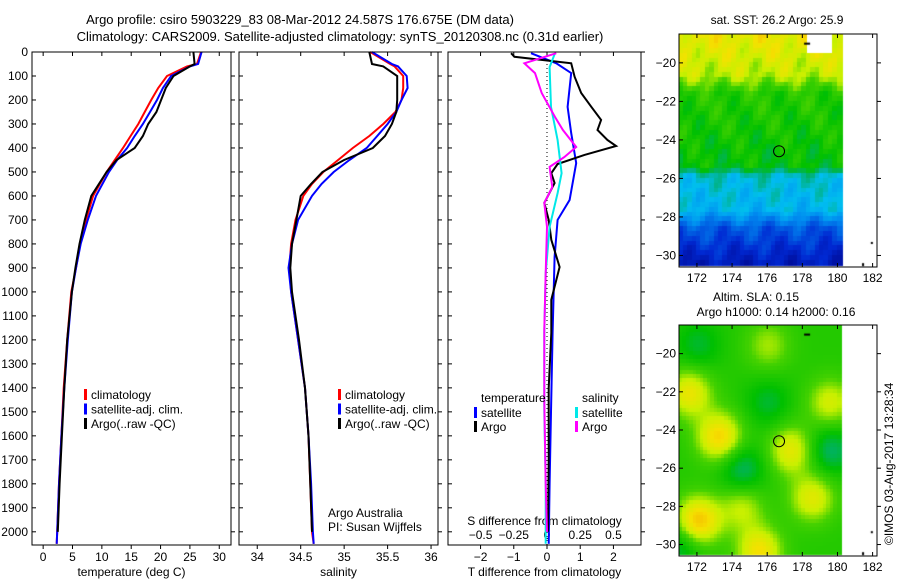  Describe the element at coordinates (131, 572) in the screenshot. I see `x-axis-label: temperature (deg C)` at that location.